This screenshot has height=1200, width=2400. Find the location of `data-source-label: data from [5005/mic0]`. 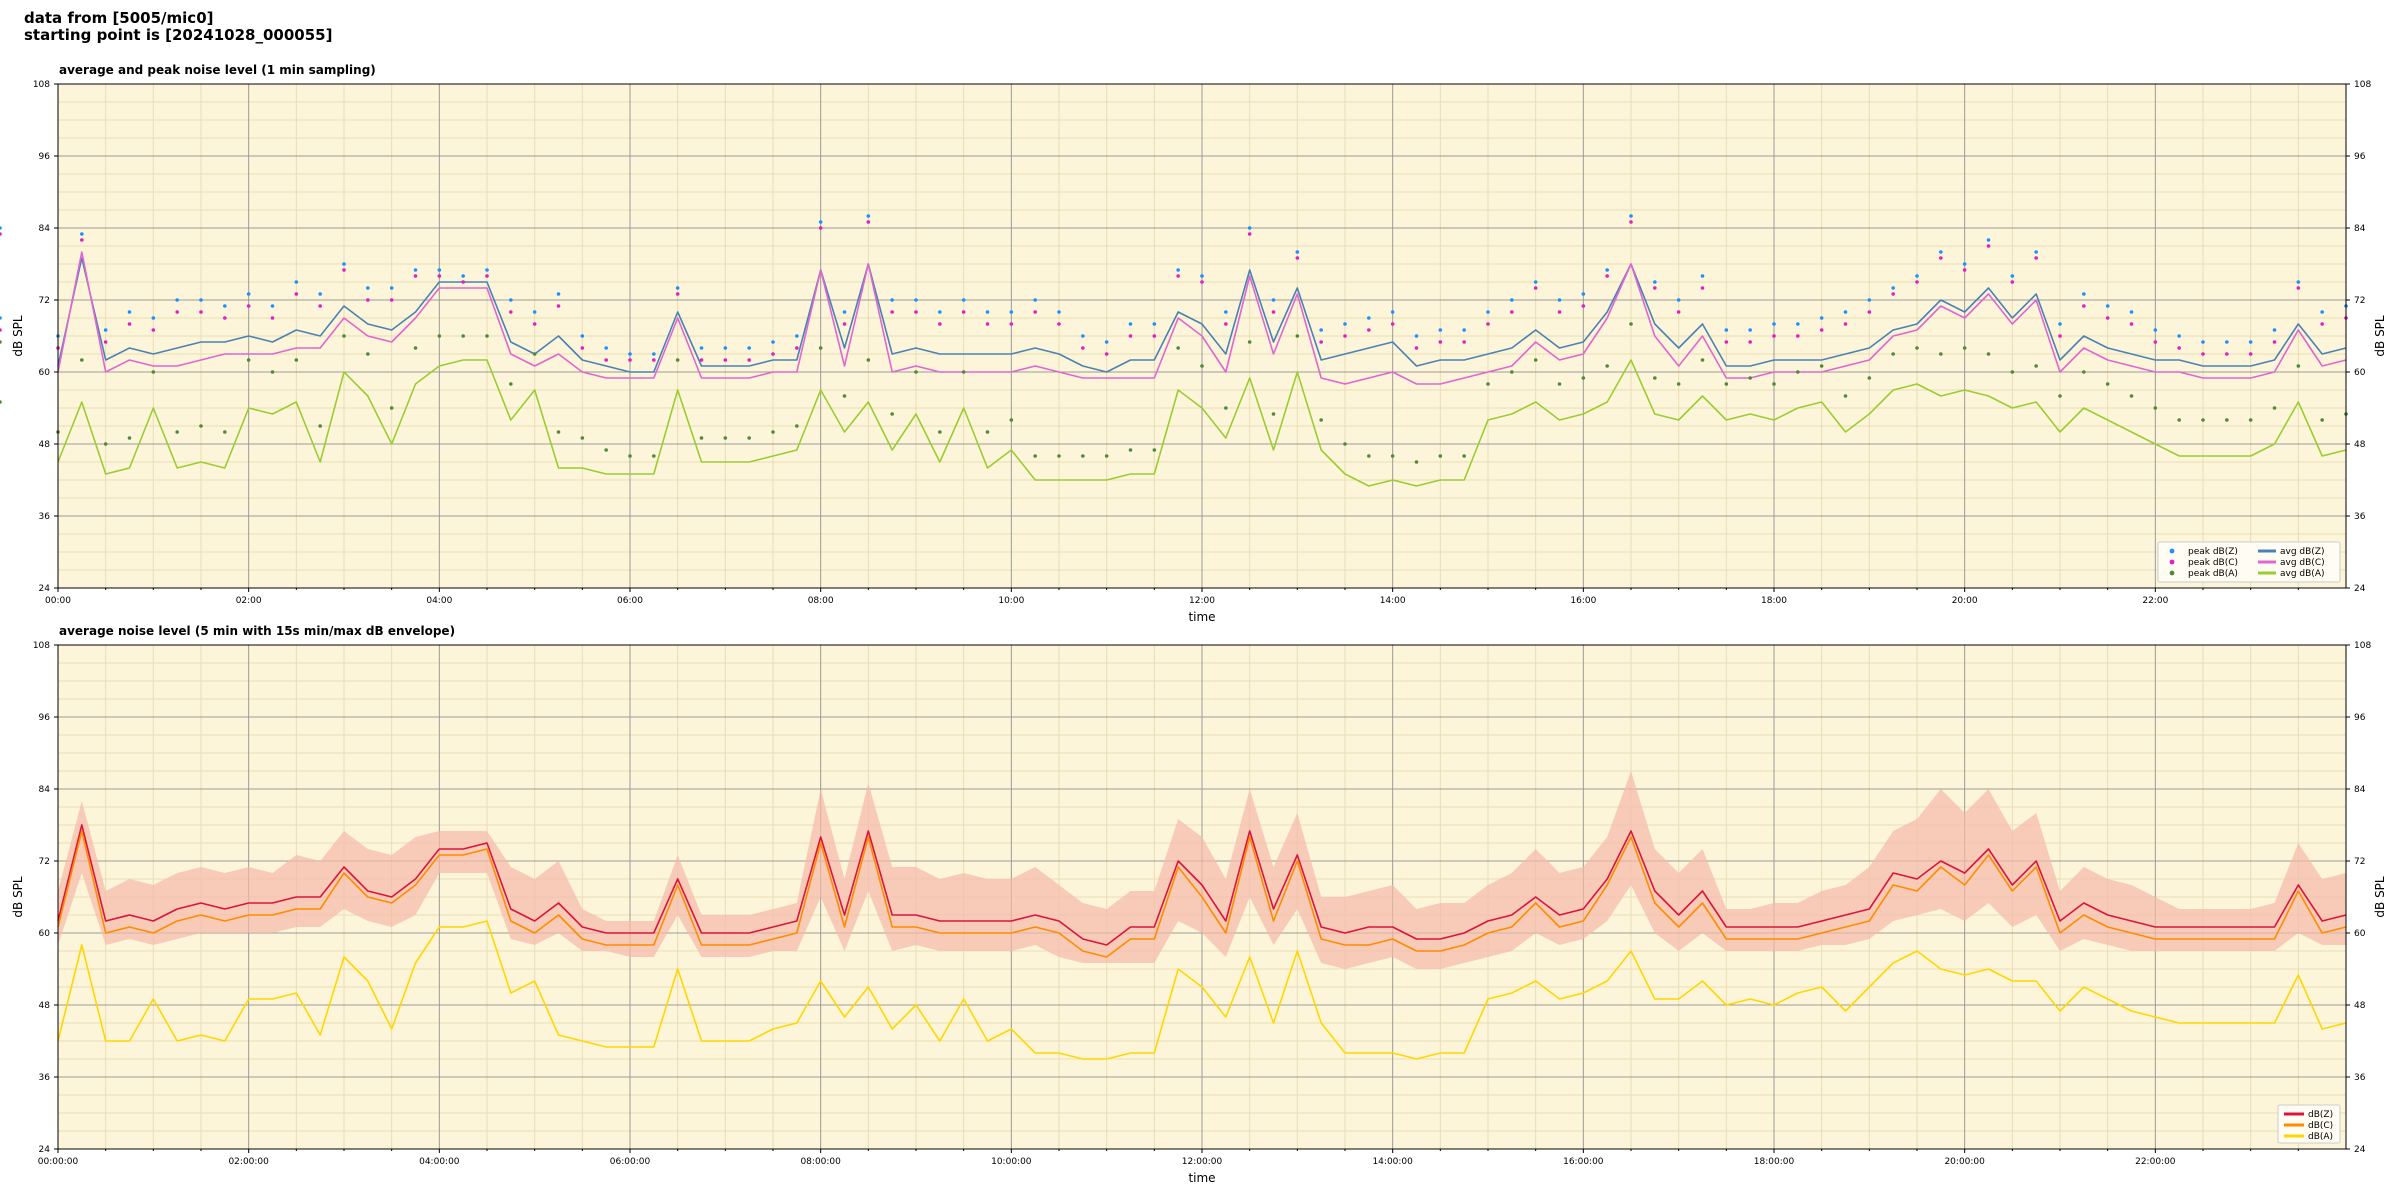

data-source-label: data from [5005/mic0] is located at coordinates (119, 18).